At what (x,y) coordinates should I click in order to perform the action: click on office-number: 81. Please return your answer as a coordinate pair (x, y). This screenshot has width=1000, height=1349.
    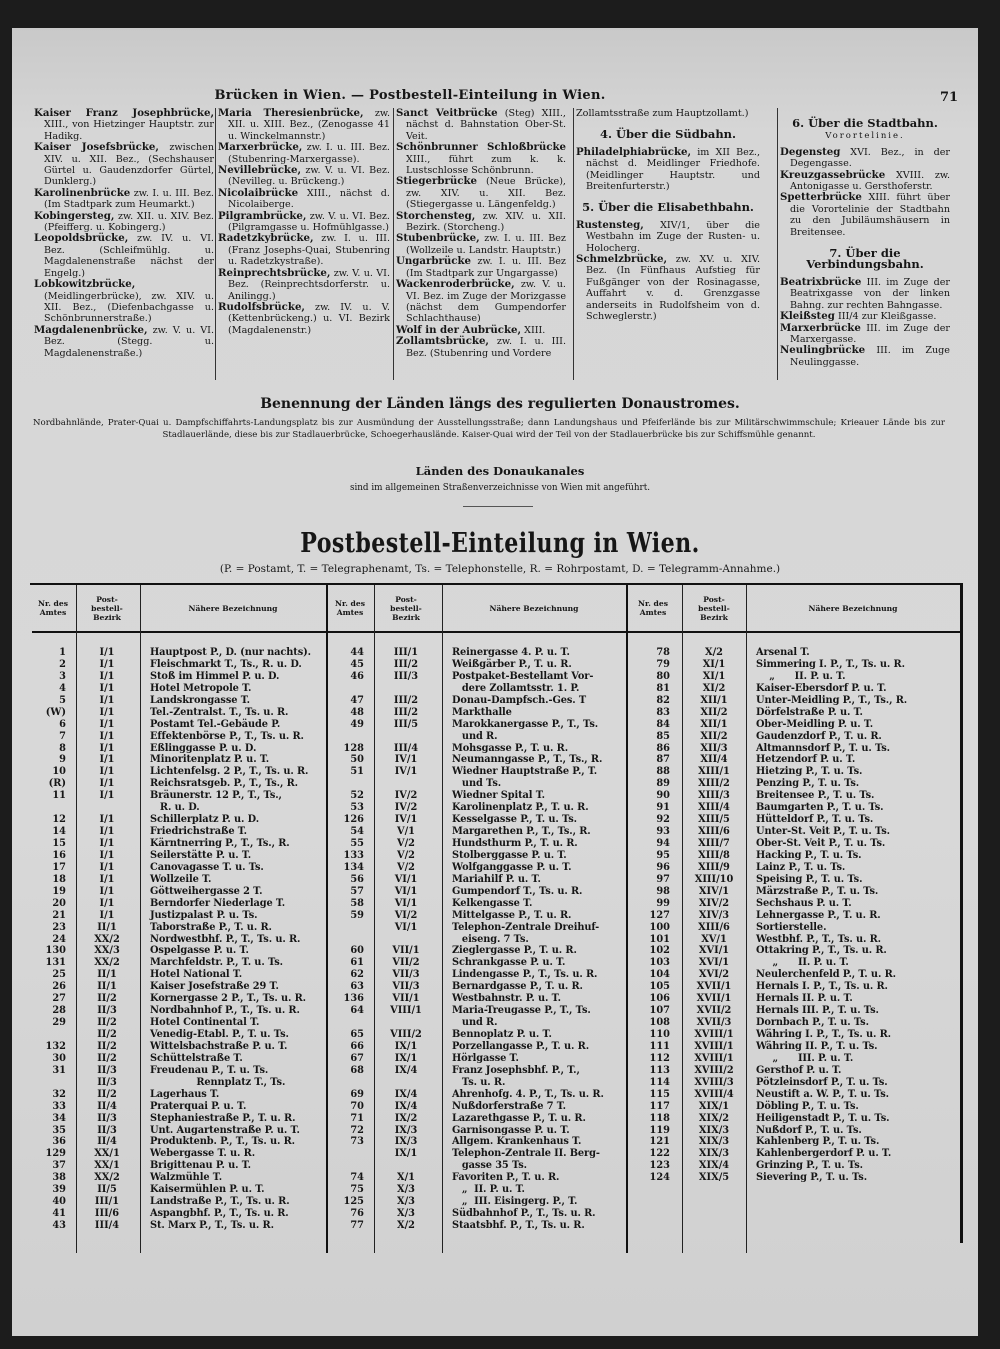
    Looking at the image, I should click on (663, 688).